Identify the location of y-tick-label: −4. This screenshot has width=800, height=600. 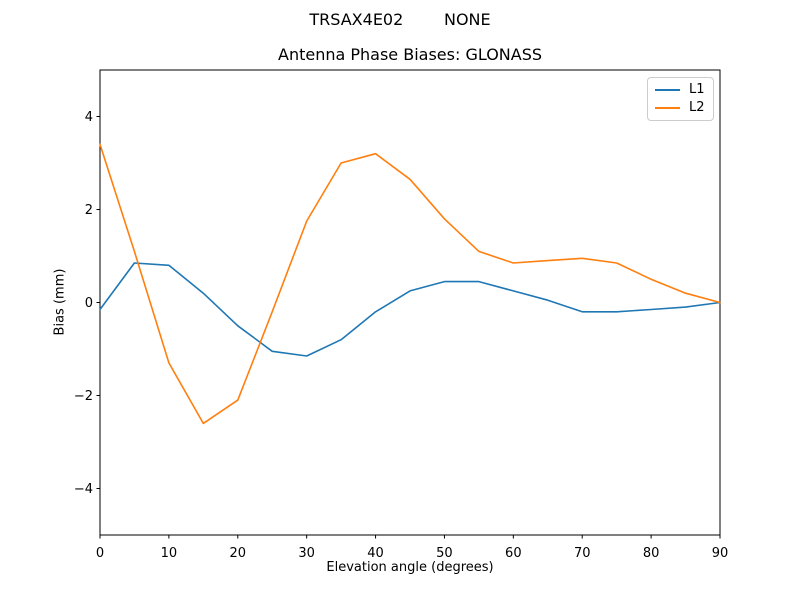
(83, 489).